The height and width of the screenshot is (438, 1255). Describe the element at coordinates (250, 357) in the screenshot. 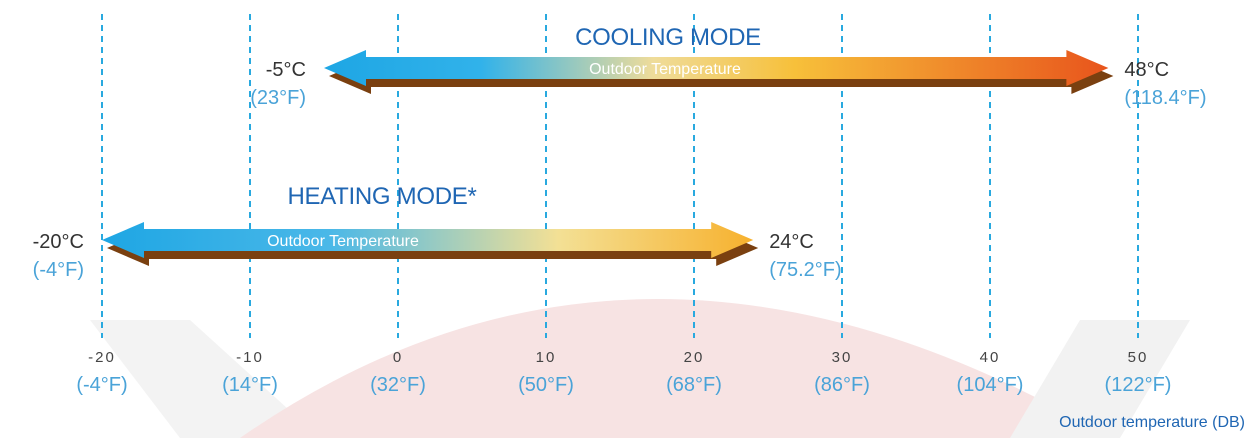

I see `x-tick-label-celsius: -10` at that location.